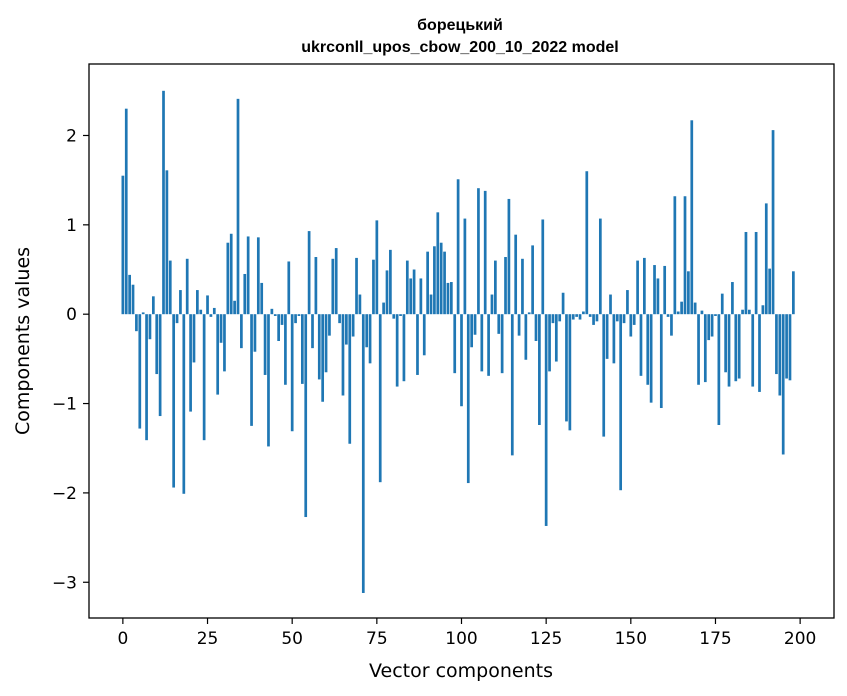  I want to click on x-tick-label-100: 100, so click(461, 639).